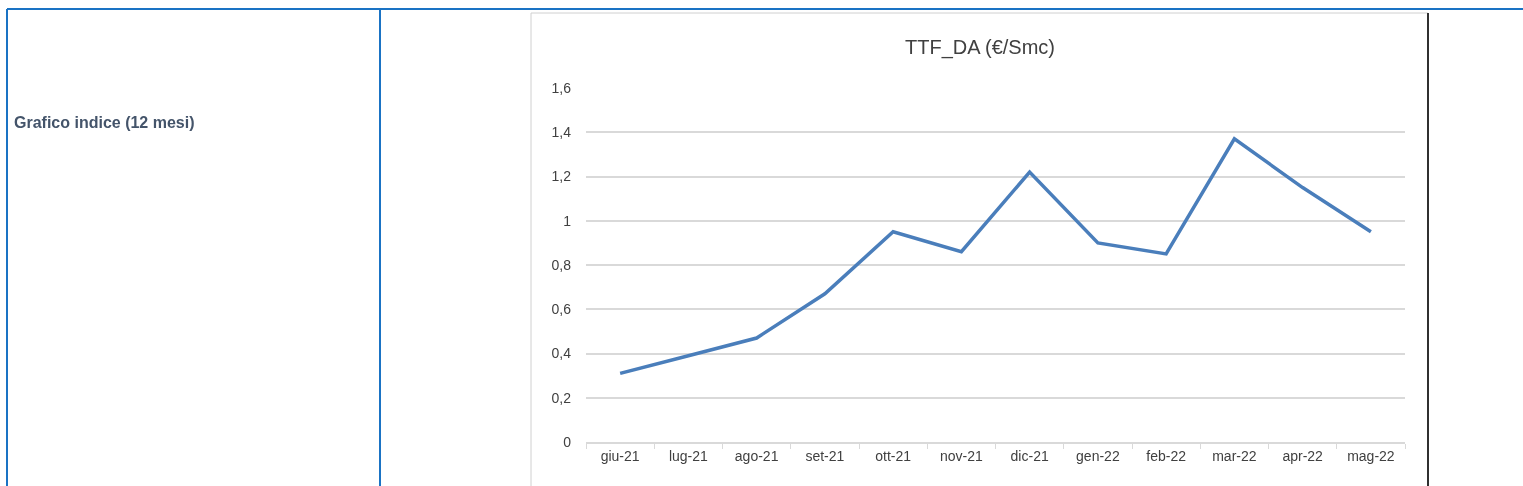  I want to click on x-tick-label: giu-21, so click(620, 455).